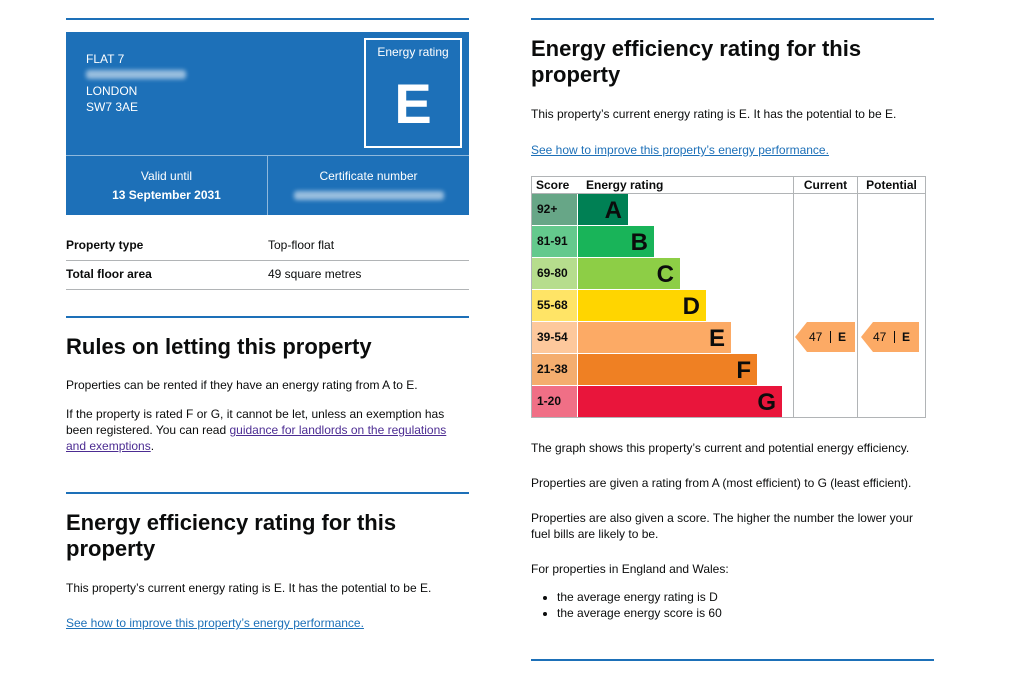 The height and width of the screenshot is (683, 1024). I want to click on header-line, so click(728, 193).